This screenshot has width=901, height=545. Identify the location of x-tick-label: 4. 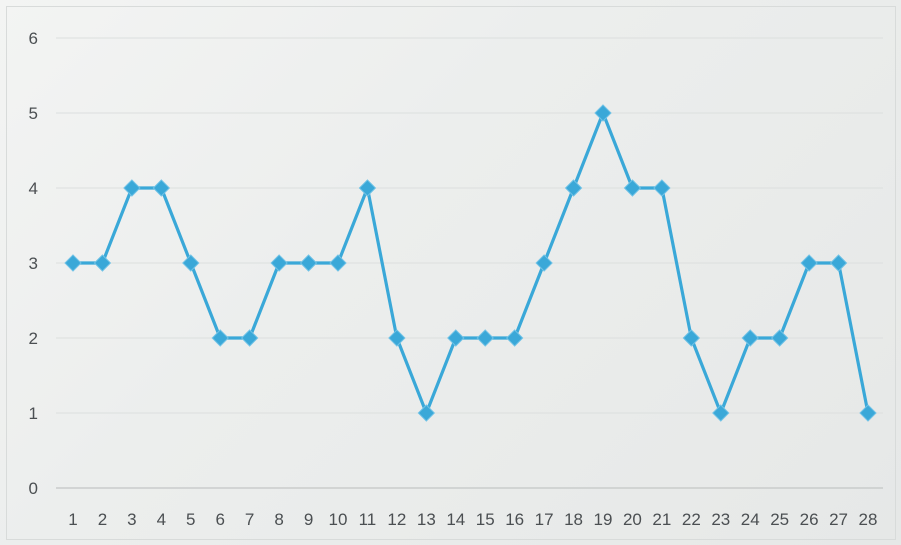
(161, 519).